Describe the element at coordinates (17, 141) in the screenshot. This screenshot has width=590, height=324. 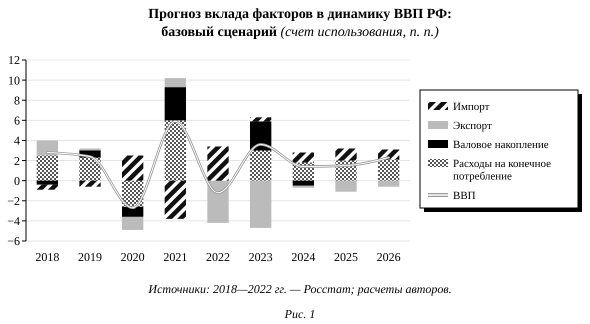
I see `y-tick-label: 4` at that location.